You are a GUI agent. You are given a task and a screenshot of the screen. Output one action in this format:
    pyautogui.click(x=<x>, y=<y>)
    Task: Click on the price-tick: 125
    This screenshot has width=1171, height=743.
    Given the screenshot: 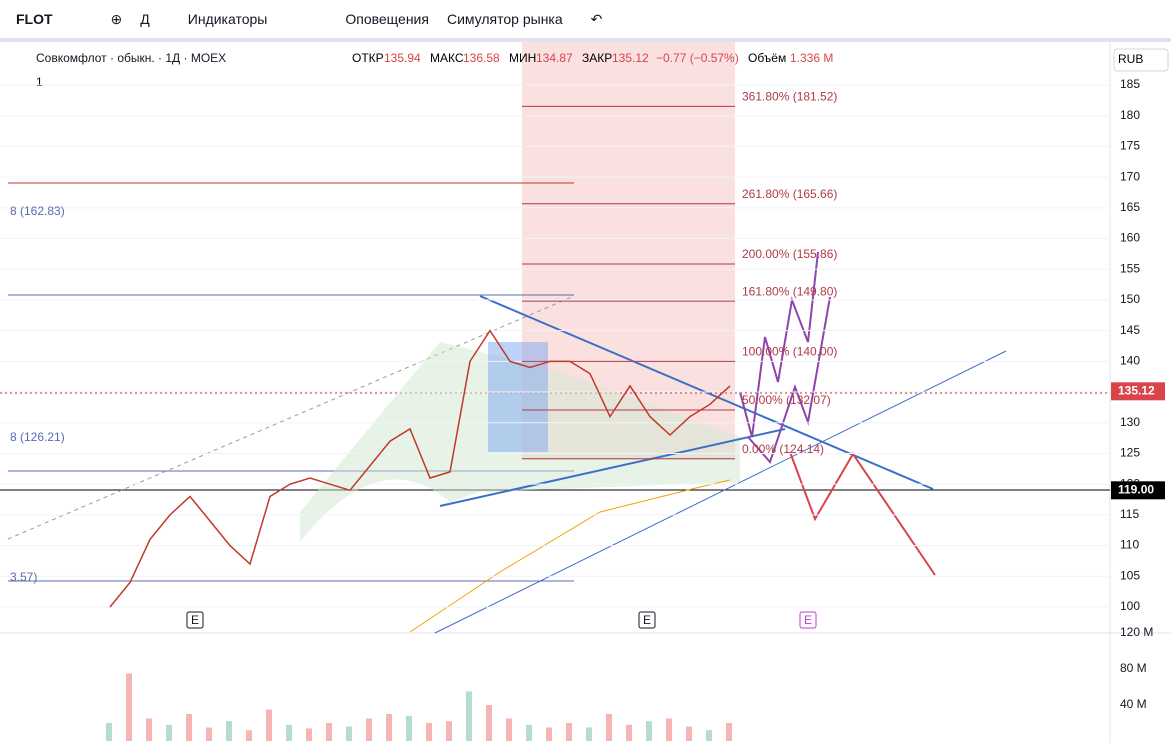 What is the action you would take?
    pyautogui.click(x=1130, y=453)
    